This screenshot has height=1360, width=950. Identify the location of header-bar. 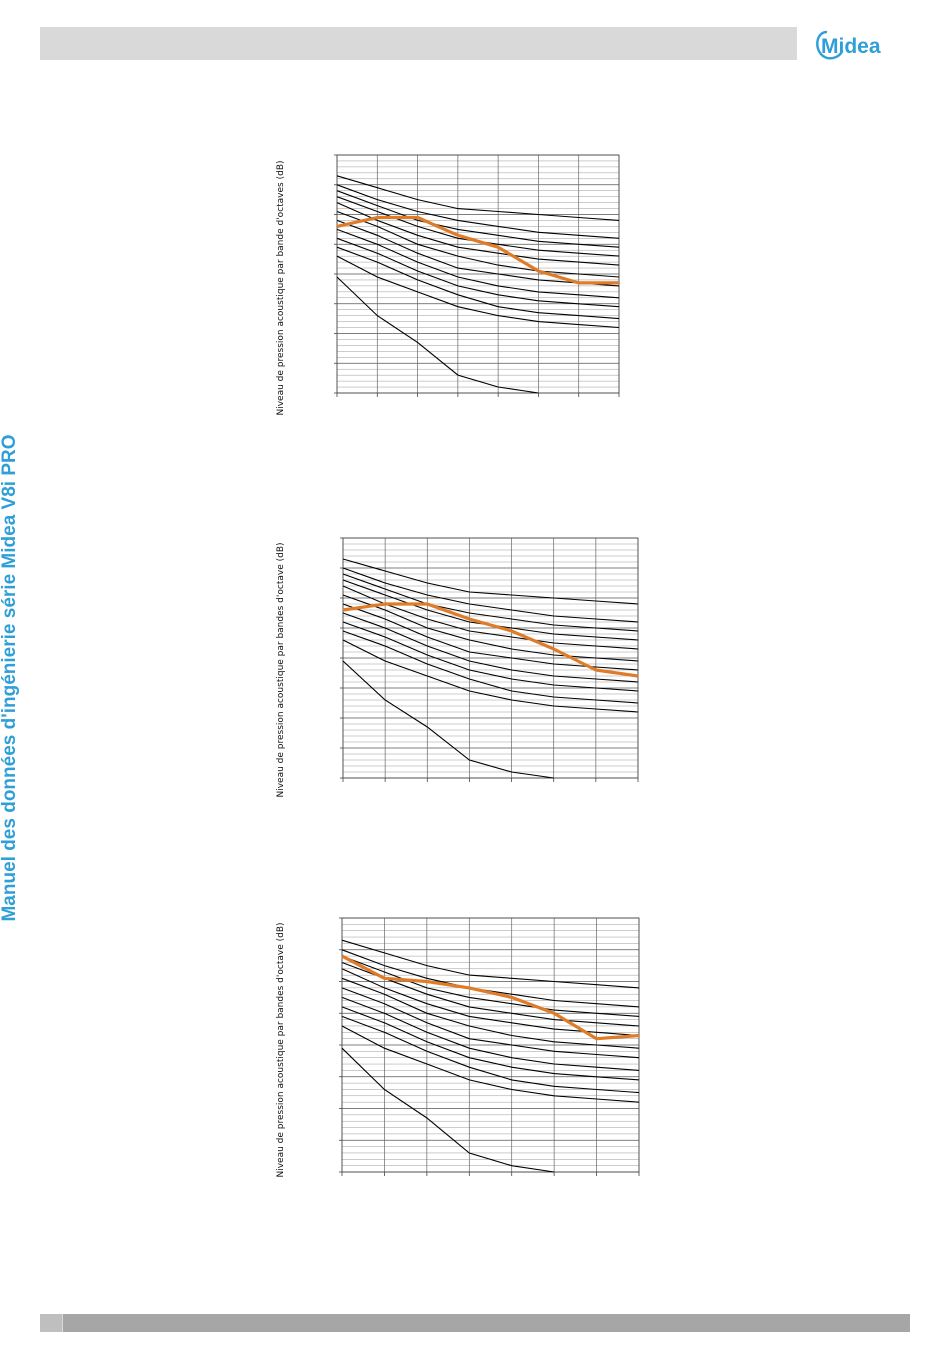
(418, 43).